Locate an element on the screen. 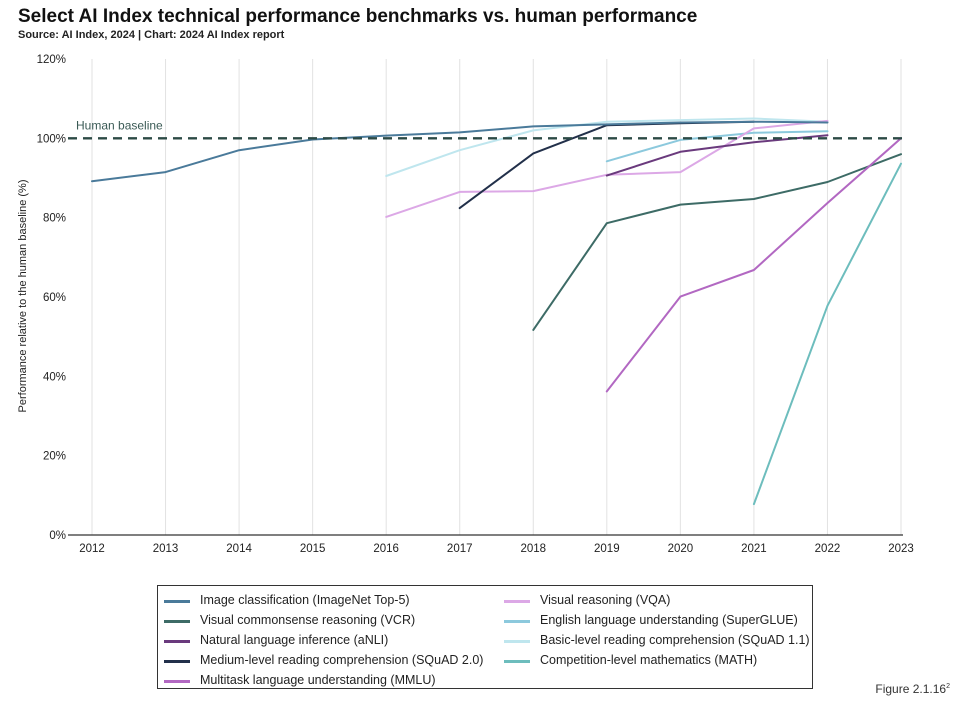 This screenshot has height=717, width=960. x-tick-2018: 2018 is located at coordinates (533, 549).